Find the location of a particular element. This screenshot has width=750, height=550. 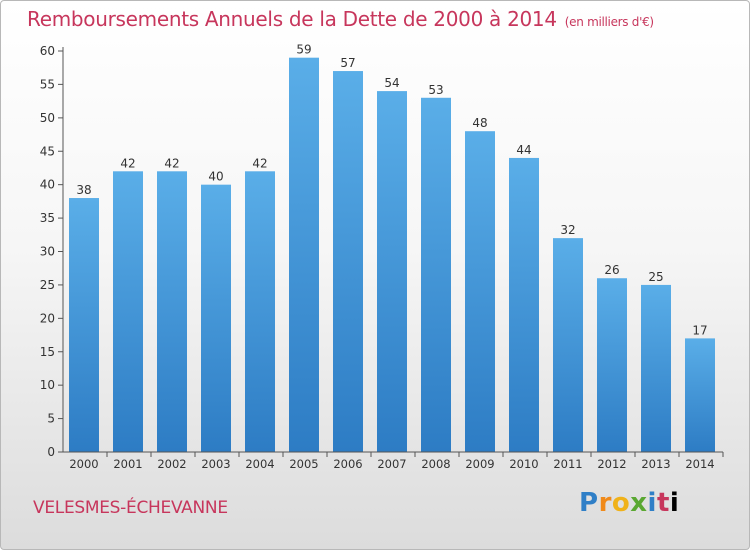

y-tick-label: 10 is located at coordinates (47, 385).